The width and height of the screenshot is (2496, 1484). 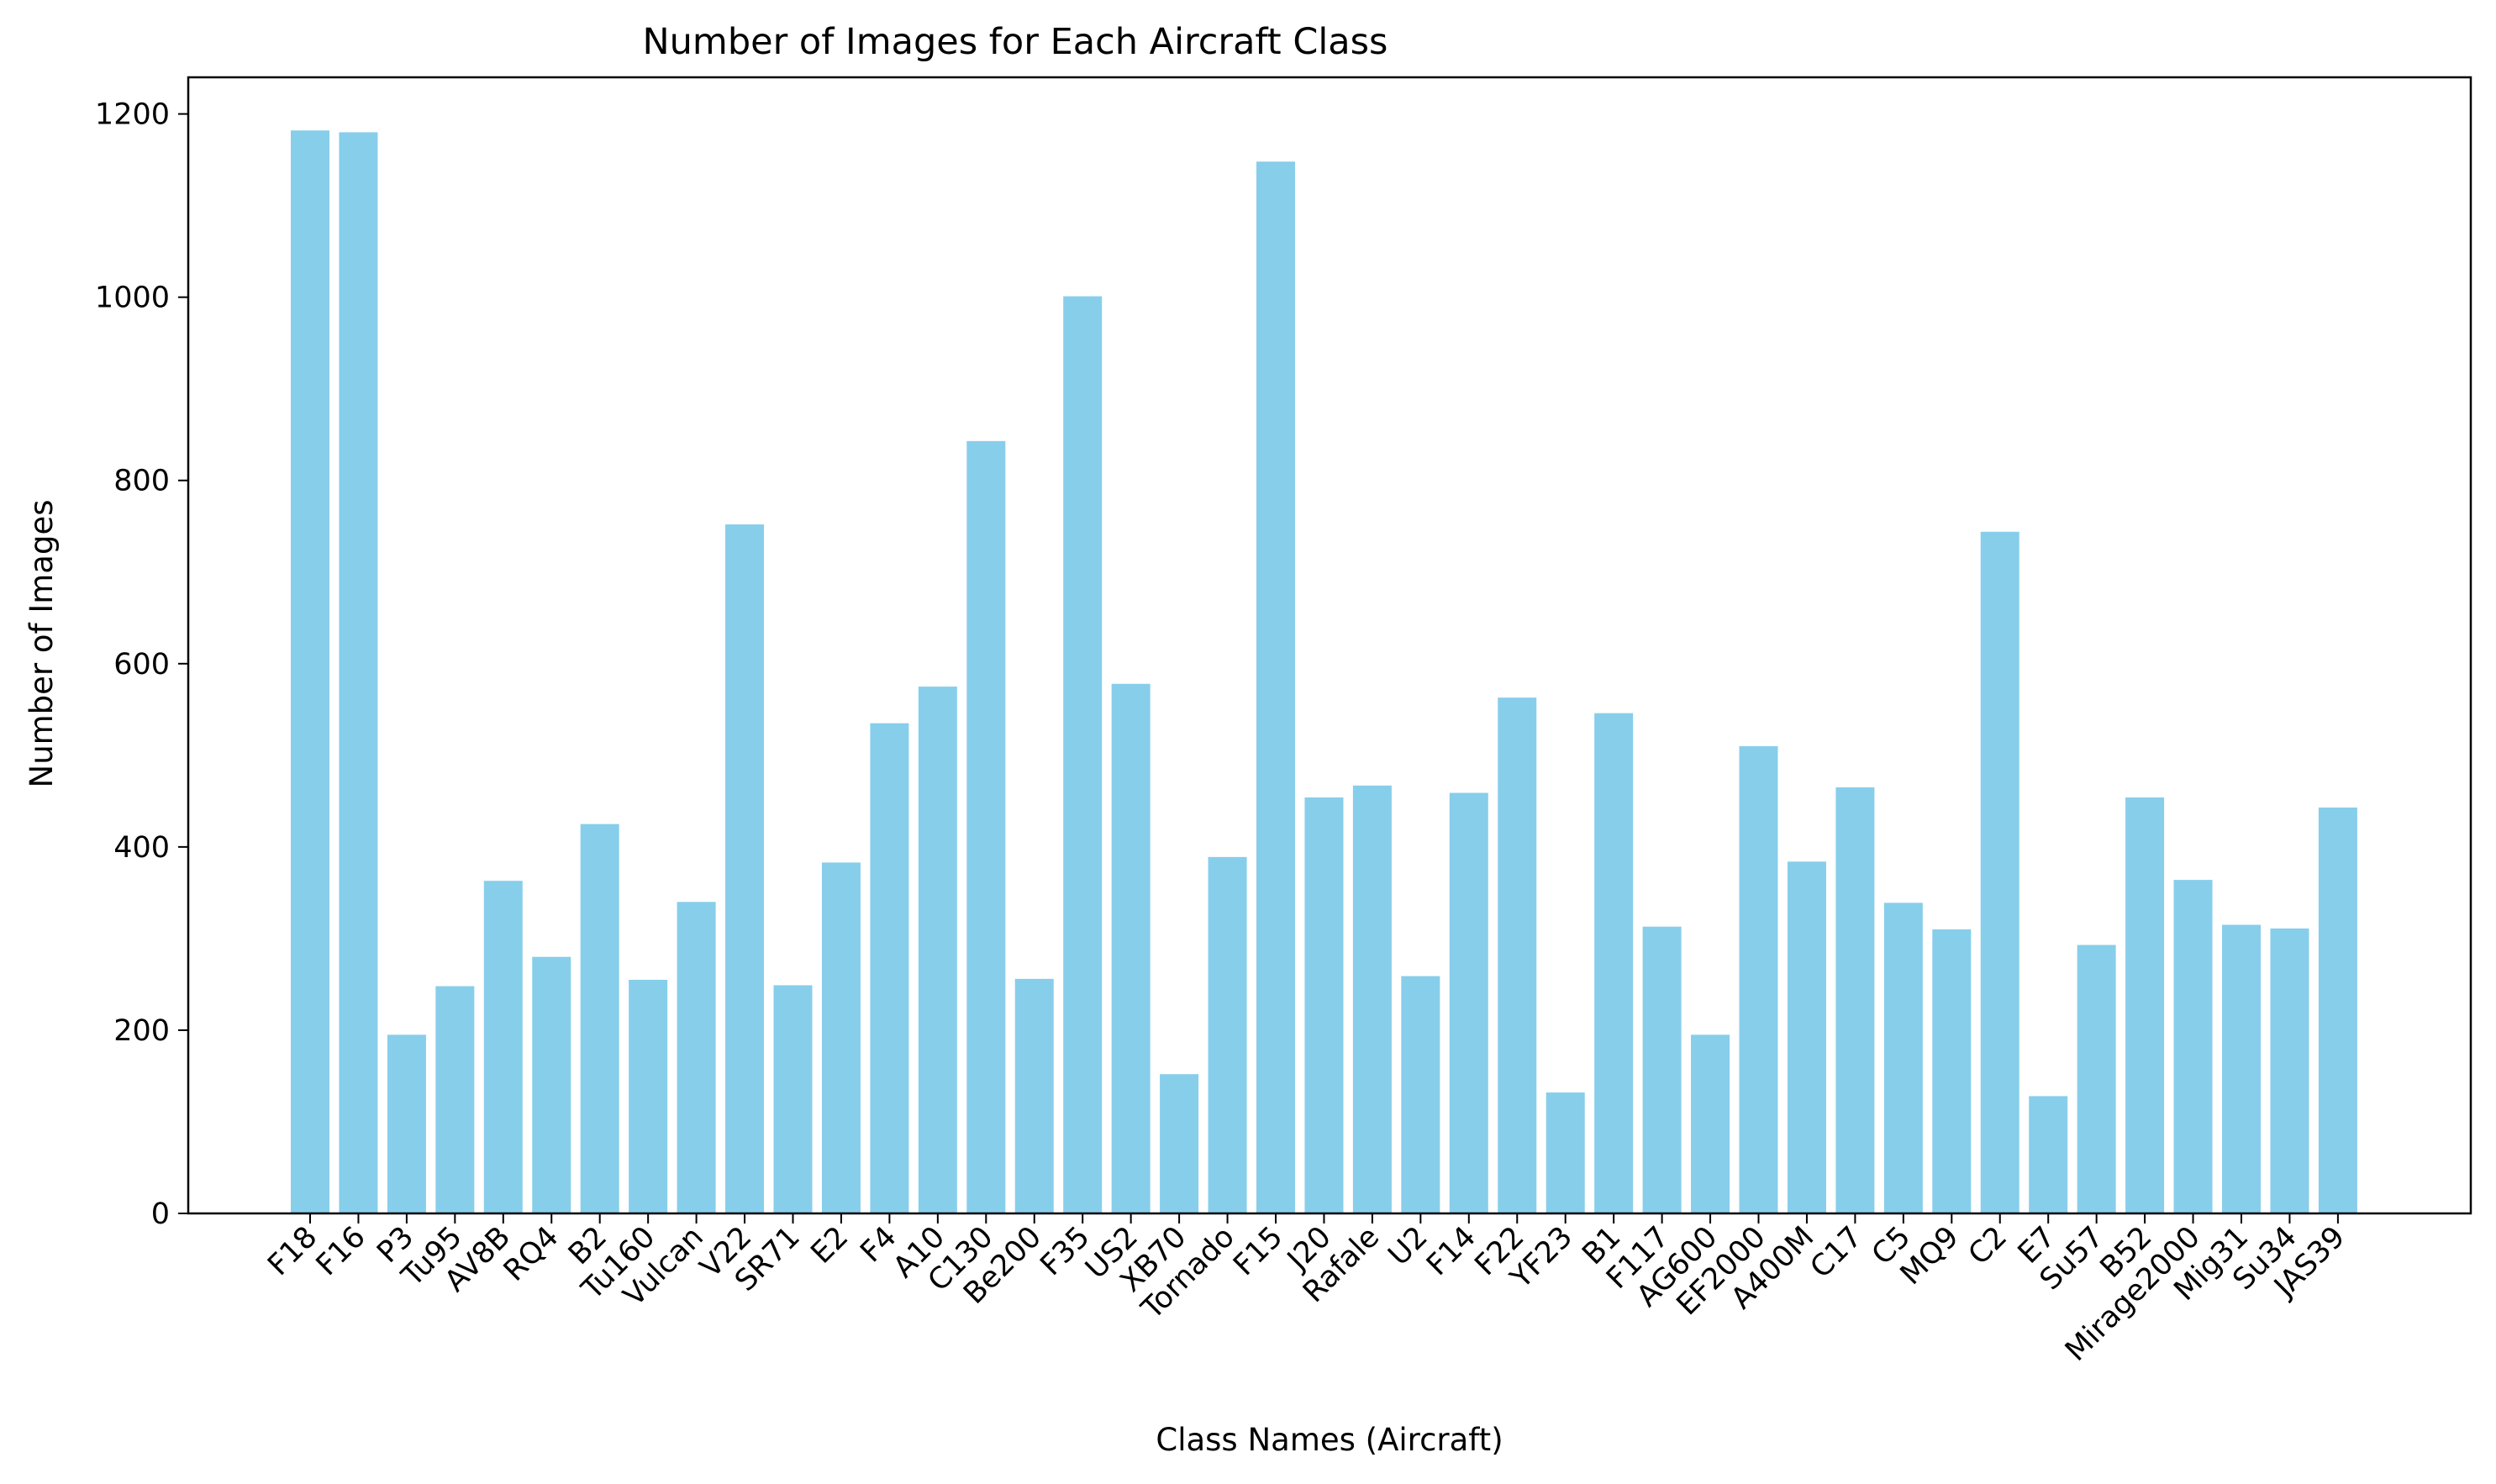 What do you see at coordinates (648, 1096) in the screenshot?
I see `bar-Tu160` at bounding box center [648, 1096].